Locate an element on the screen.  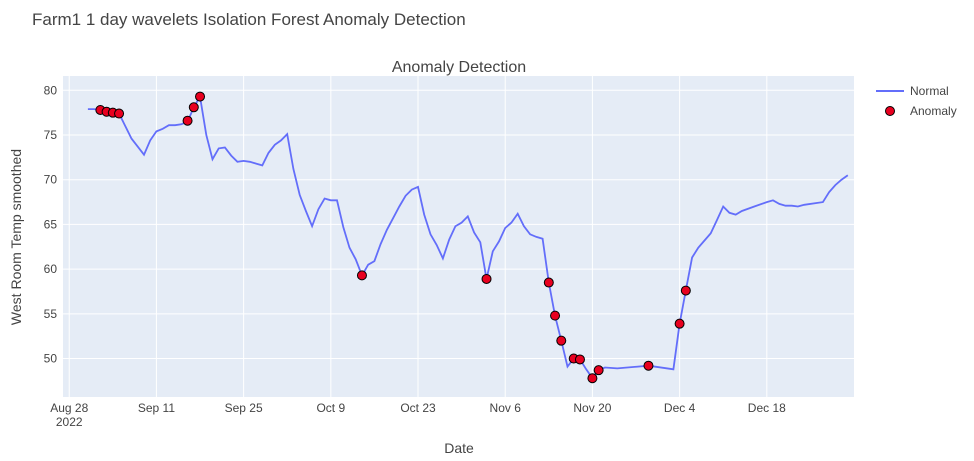
legend-label-anomaly: Anomaly is located at coordinates (933, 111).